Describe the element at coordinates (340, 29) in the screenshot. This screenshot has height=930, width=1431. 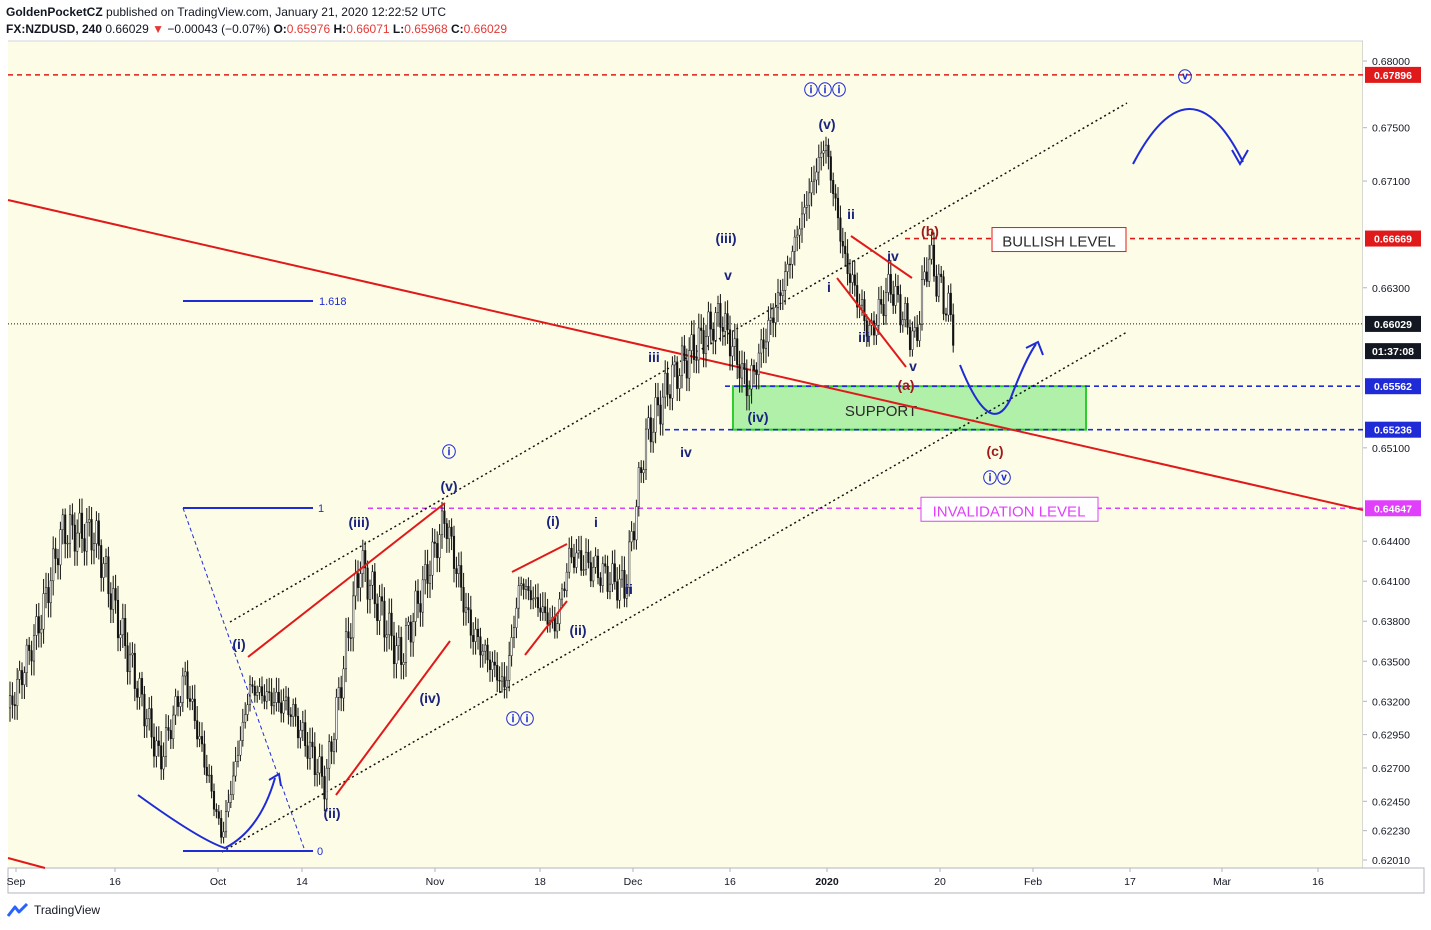
I see `high-label: H:` at that location.